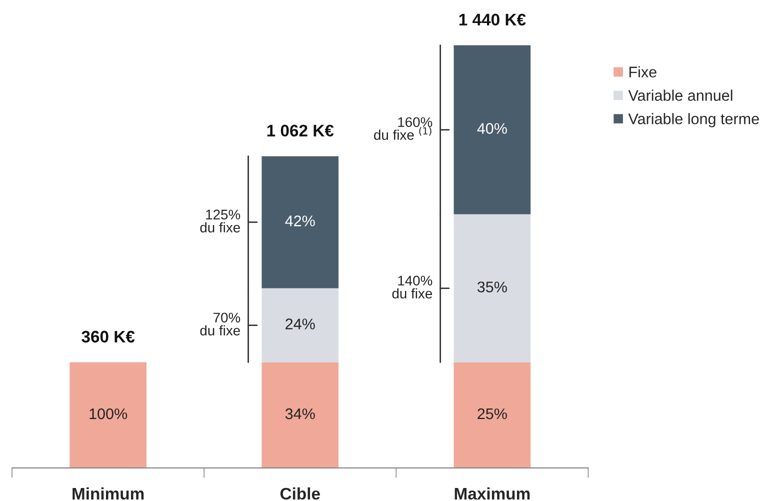 This screenshot has height=501, width=776. What do you see at coordinates (300, 130) in the screenshot?
I see `annotation: 1 062 K€` at bounding box center [300, 130].